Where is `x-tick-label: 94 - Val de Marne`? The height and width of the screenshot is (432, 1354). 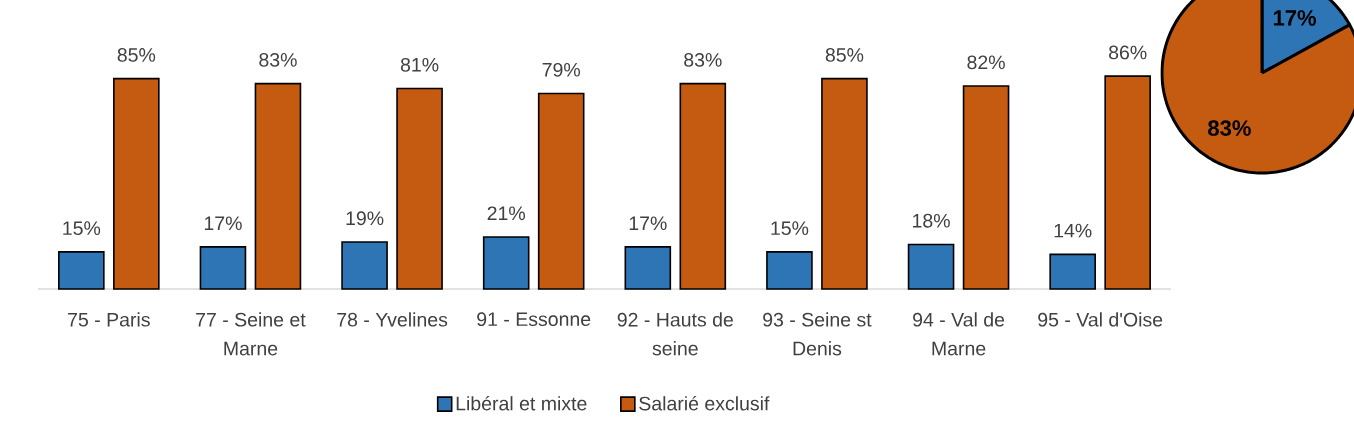 x-tick-label: 94 - Val de Marne is located at coordinates (959, 334).